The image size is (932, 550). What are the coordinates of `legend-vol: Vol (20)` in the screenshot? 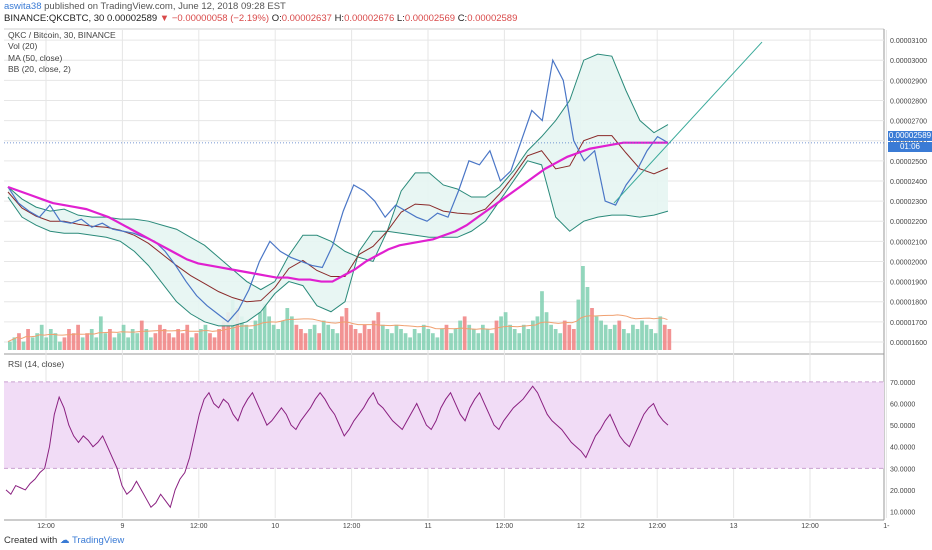 It's located at (23, 46).